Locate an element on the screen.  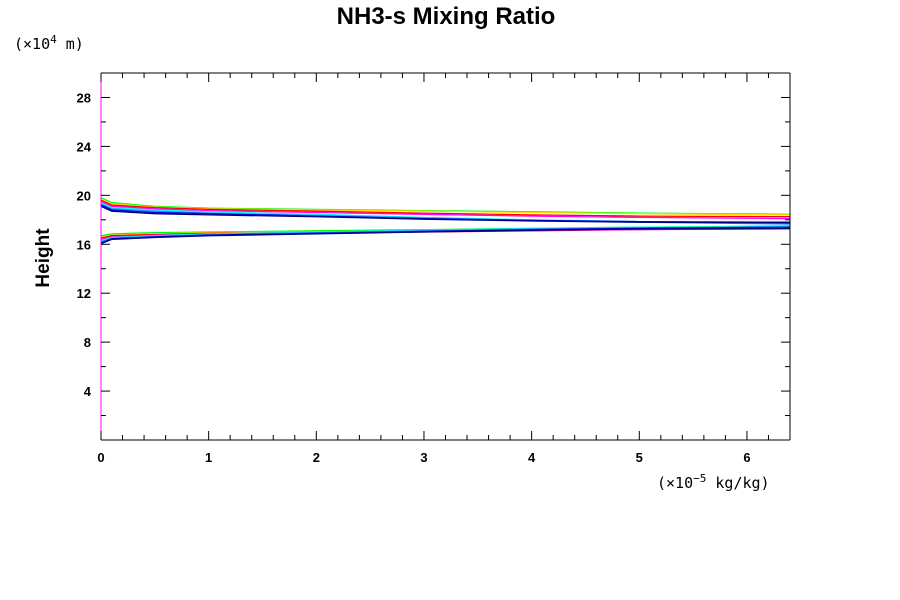
y-unit-suffix: m) is located at coordinates (70, 44).